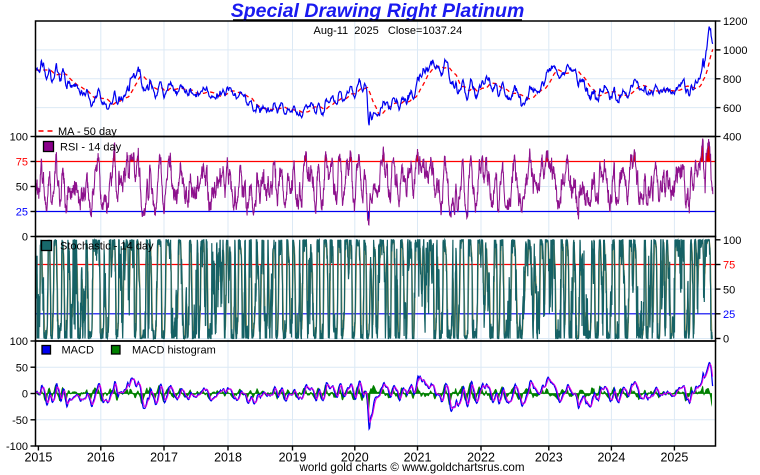  I want to click on svg-text: 2020, so click(355, 457).